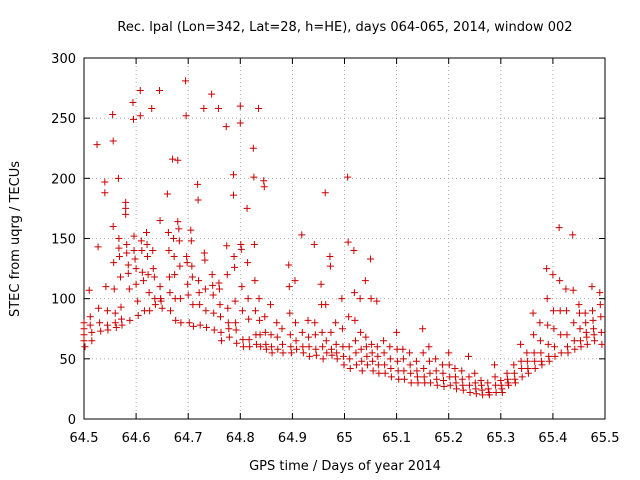 Image resolution: width=640 pixels, height=480 pixels. What do you see at coordinates (345, 466) in the screenshot?
I see `x-axis-label: GPS time / Days of year 2014` at bounding box center [345, 466].